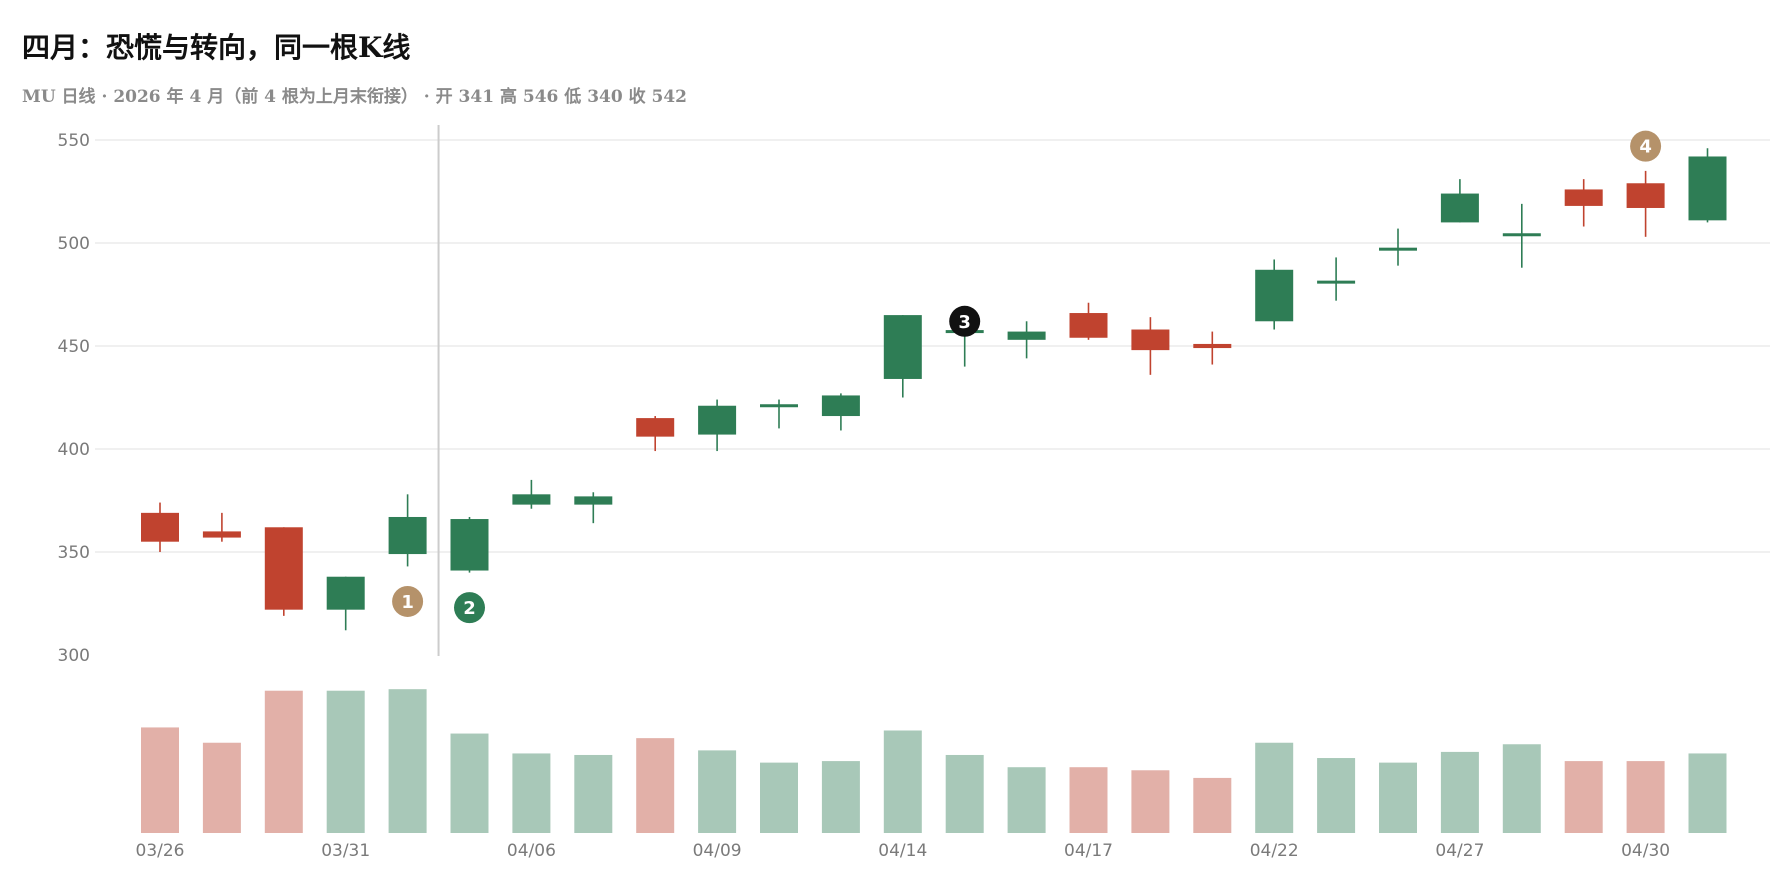 Image resolution: width=1785 pixels, height=892 pixels. I want to click on chart-title: 四月：恐慌与转向，同一根K线, so click(216, 47).